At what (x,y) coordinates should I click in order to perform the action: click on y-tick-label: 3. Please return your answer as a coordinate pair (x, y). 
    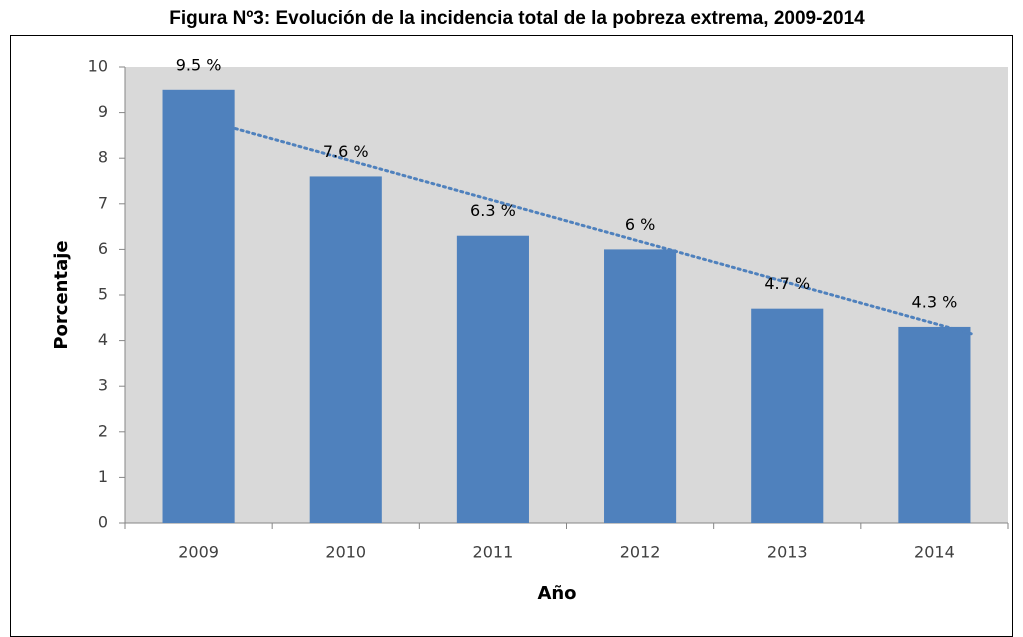
    Looking at the image, I should click on (103, 385).